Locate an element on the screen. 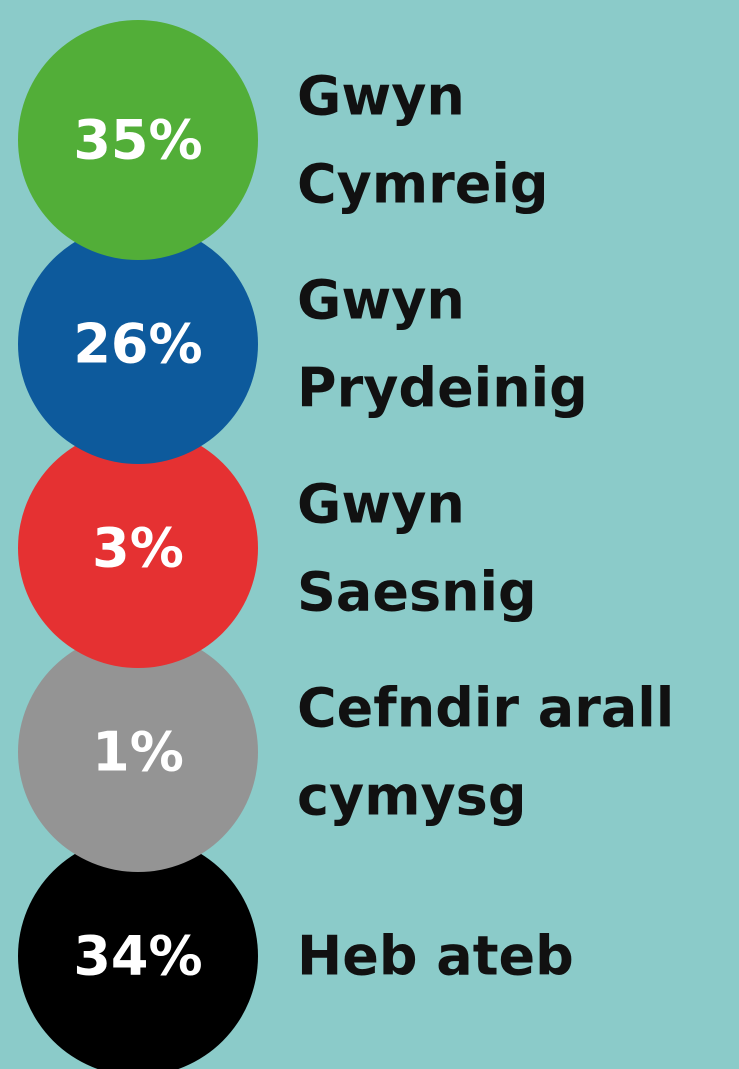 The width and height of the screenshot is (739, 1069). label-line: Cymreig is located at coordinates (423, 184).